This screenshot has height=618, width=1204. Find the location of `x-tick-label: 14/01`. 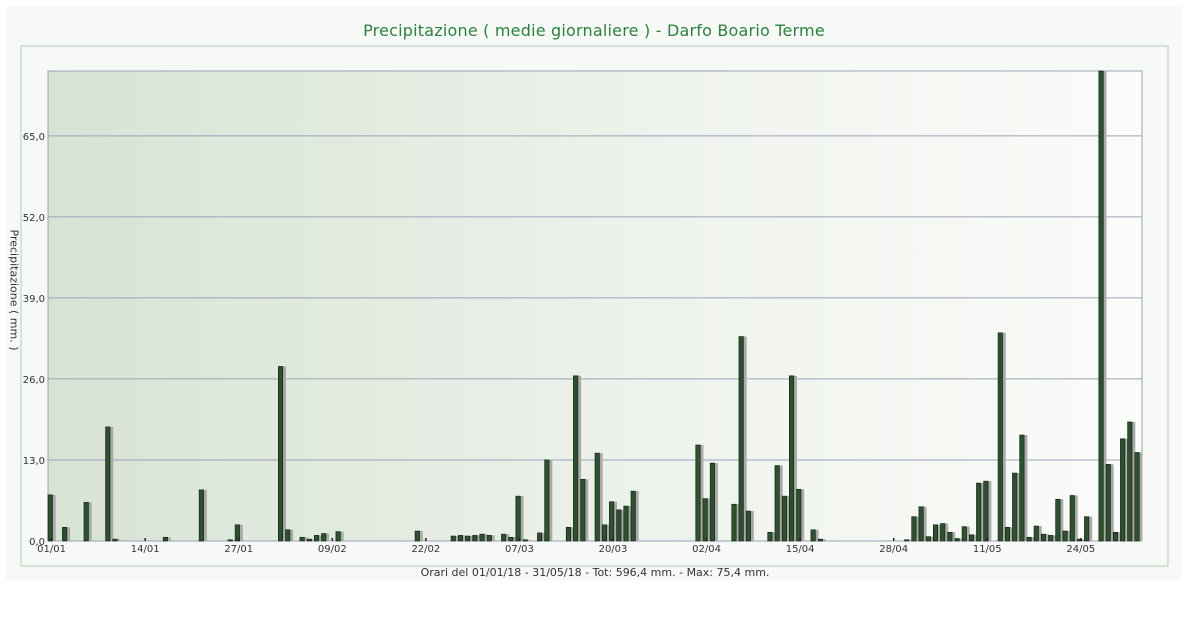

x-tick-label: 14/01 is located at coordinates (145, 549).